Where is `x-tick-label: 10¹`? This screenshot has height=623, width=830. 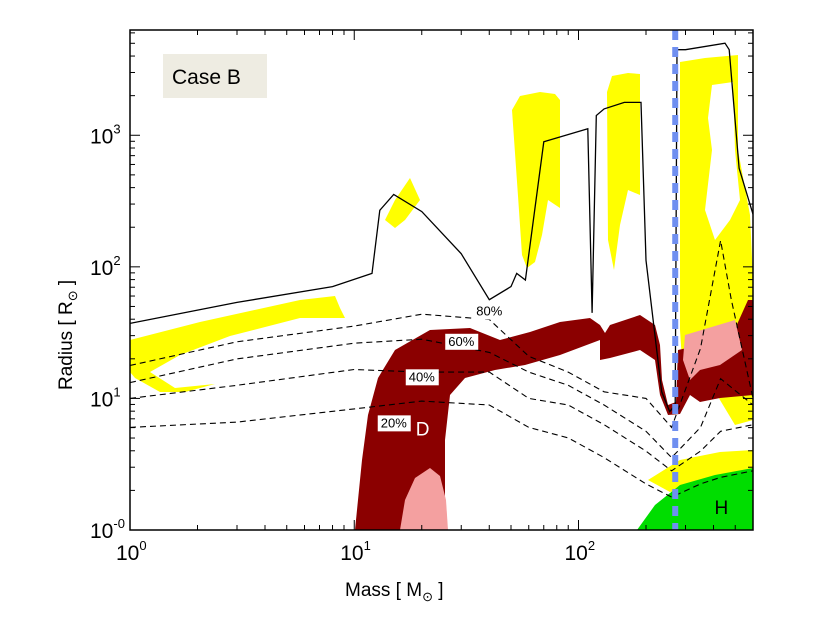
x-tick-label: 10¹ is located at coordinates (355, 551).